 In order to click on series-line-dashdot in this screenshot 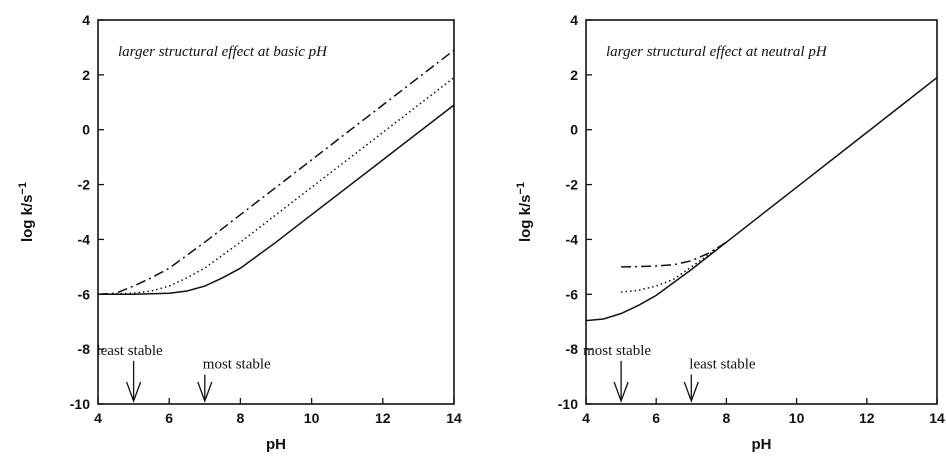, I will do `click(674, 254)`.